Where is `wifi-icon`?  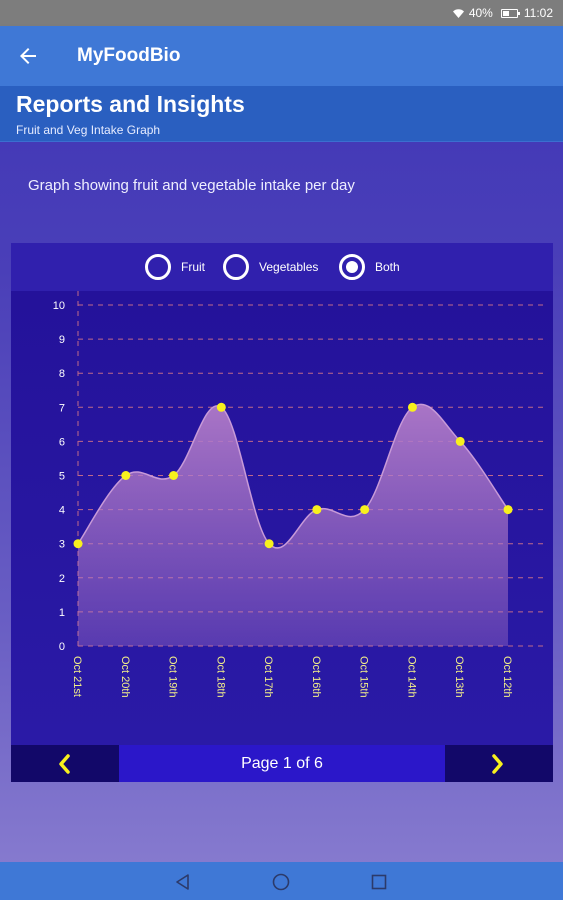
wifi-icon is located at coordinates (458, 13).